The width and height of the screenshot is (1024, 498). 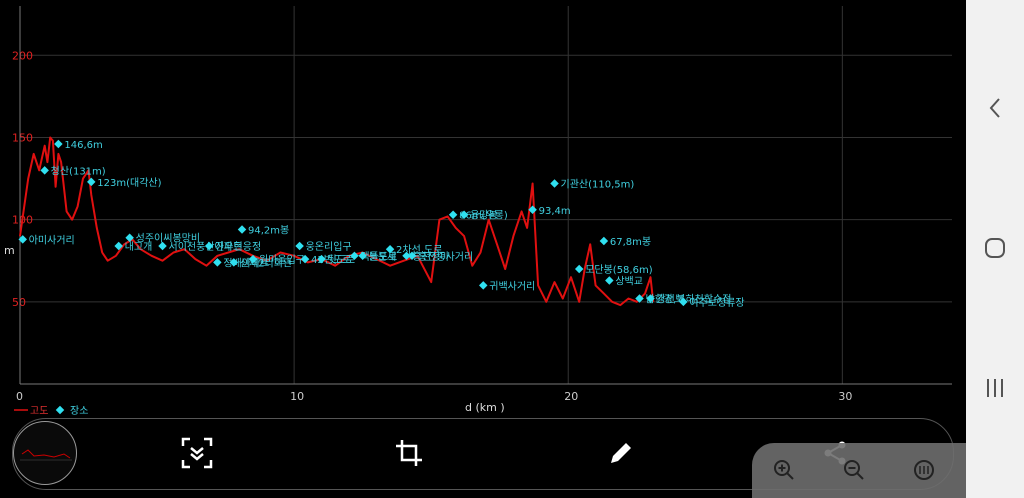 What do you see at coordinates (60, 410) in the screenshot?
I see `legend-point-swatch` at bounding box center [60, 410].